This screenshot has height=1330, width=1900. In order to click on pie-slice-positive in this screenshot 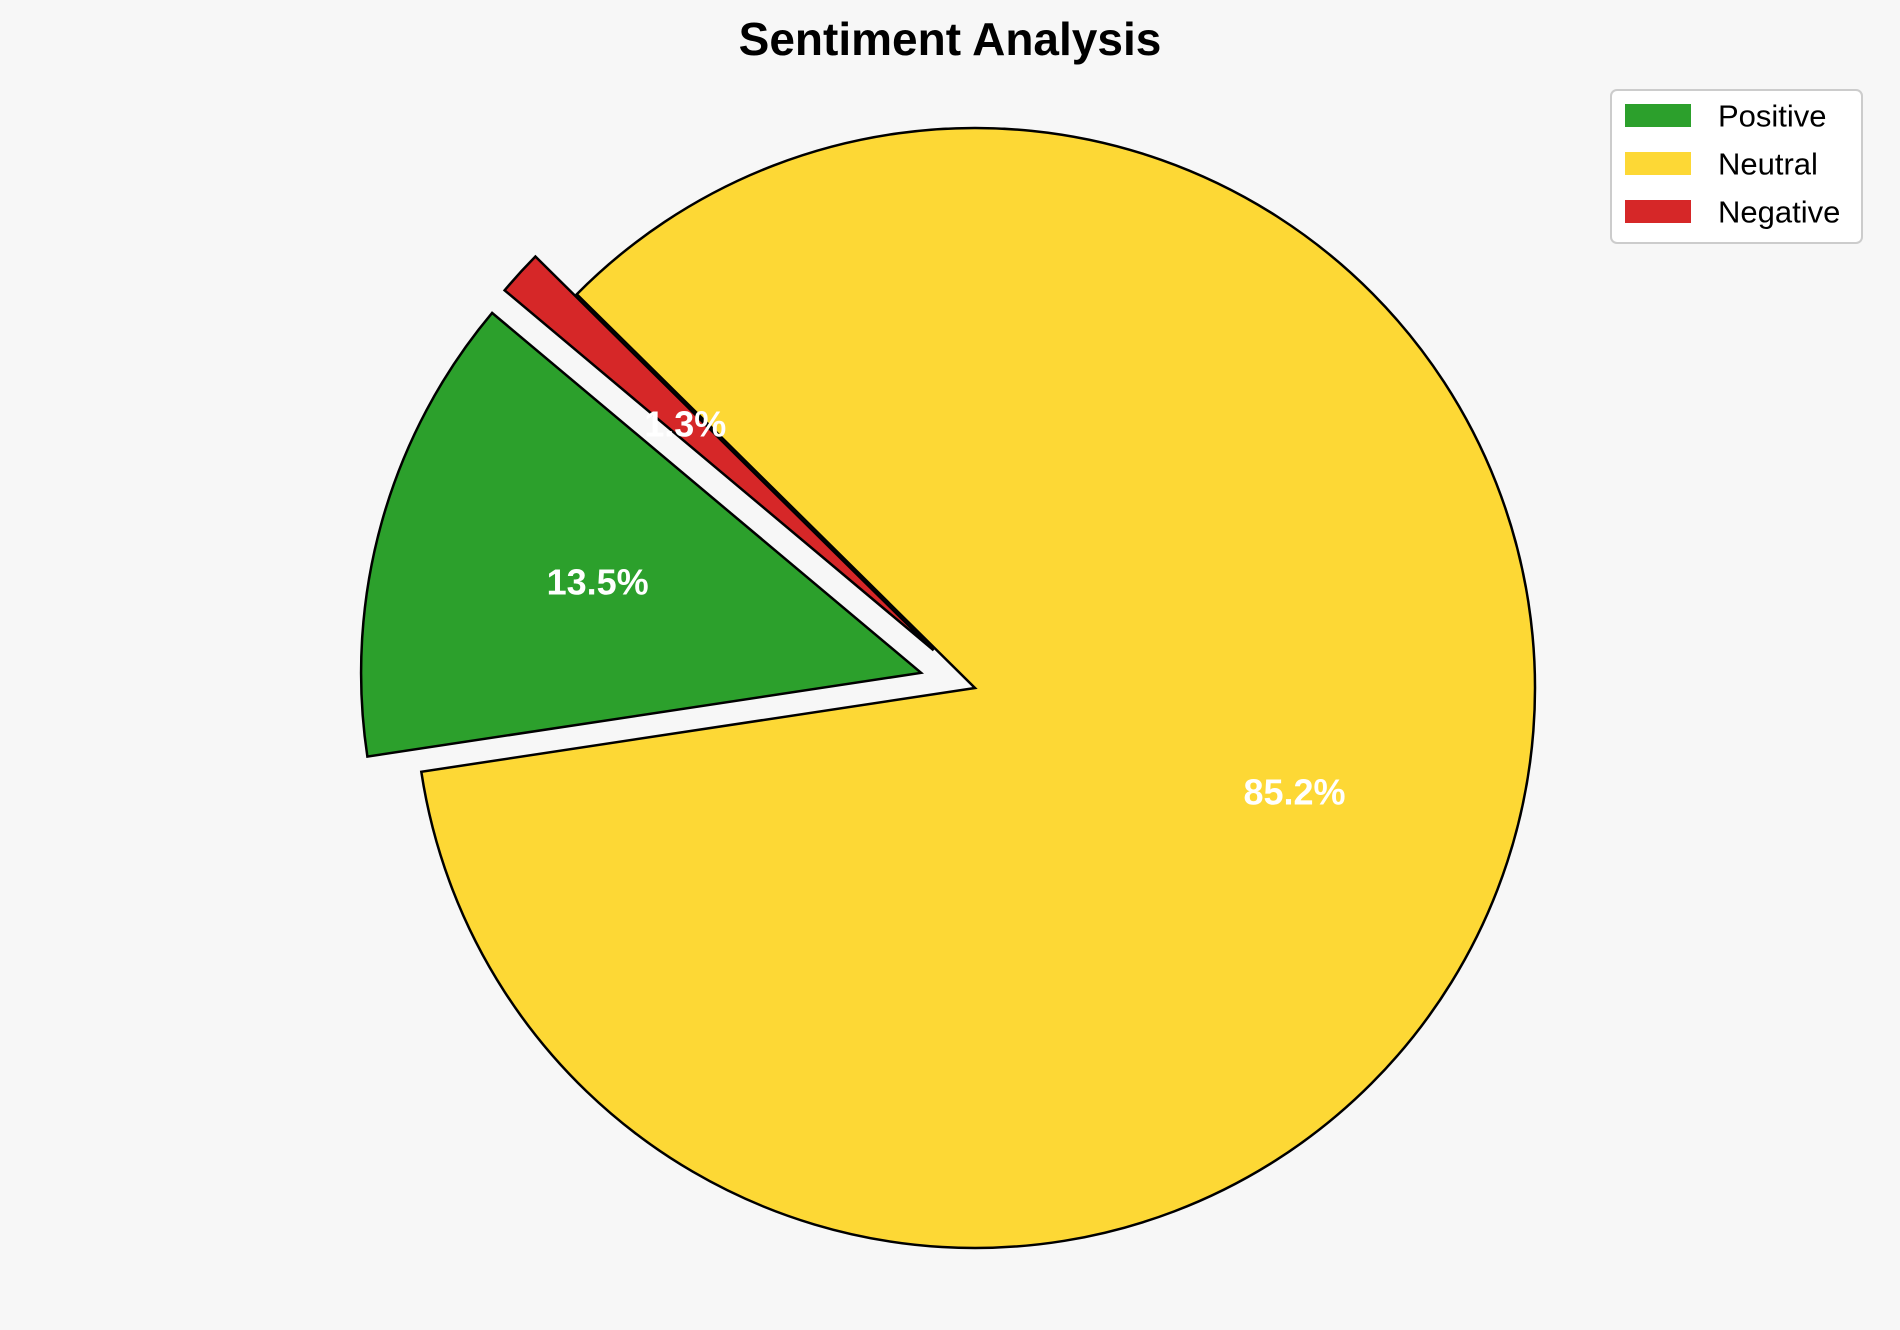, I will do `click(642, 535)`.